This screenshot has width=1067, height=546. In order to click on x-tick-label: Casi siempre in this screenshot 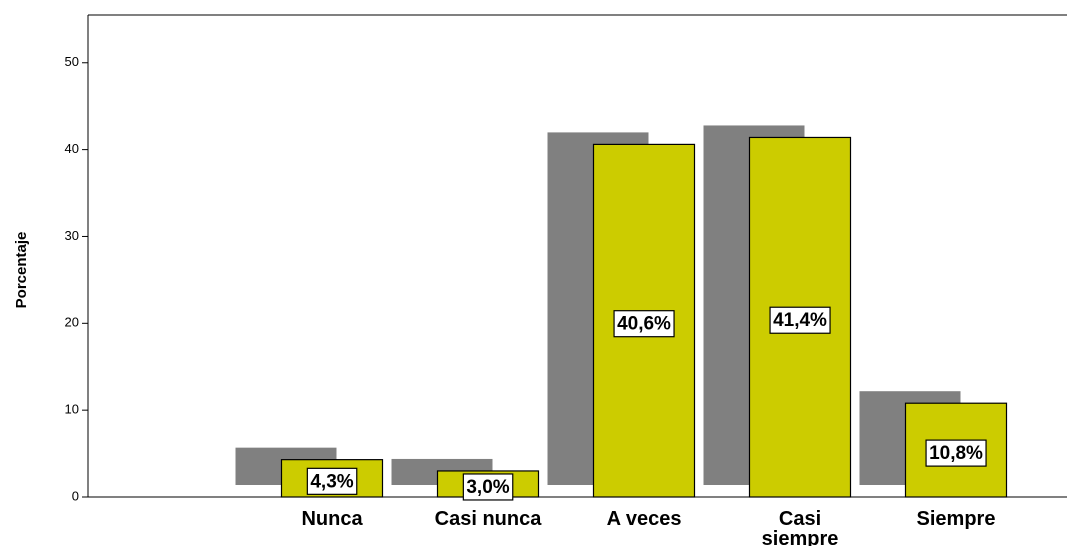, I will do `click(800, 527)`.